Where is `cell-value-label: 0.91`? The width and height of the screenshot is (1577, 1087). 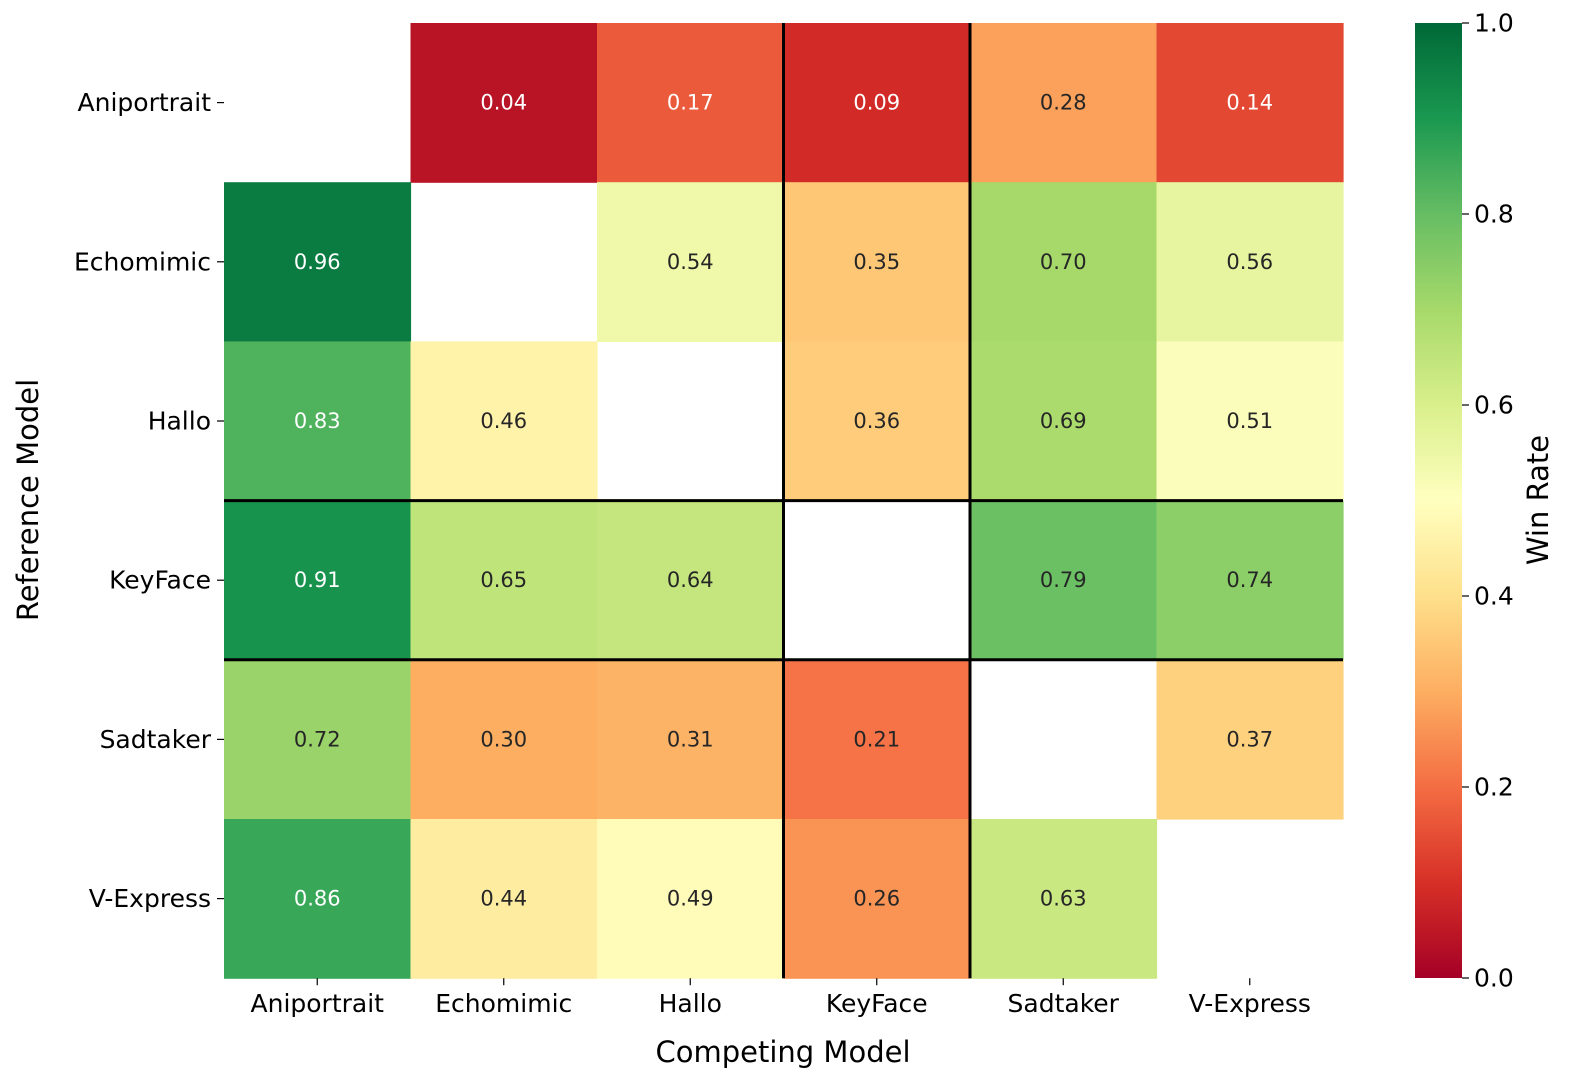
cell-value-label: 0.91 is located at coordinates (317, 580).